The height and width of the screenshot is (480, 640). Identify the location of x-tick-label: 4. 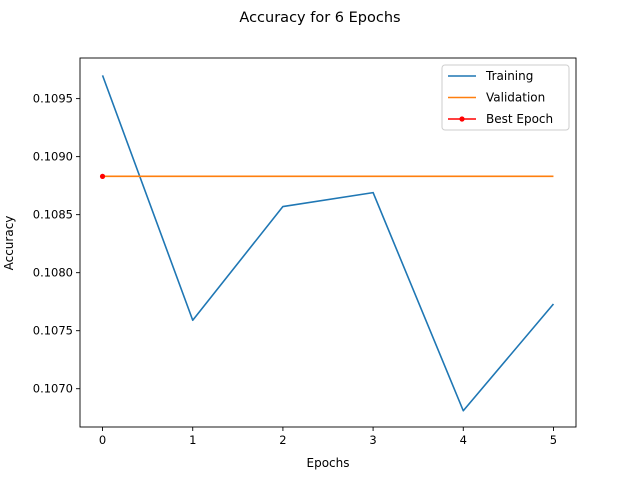
(463, 440).